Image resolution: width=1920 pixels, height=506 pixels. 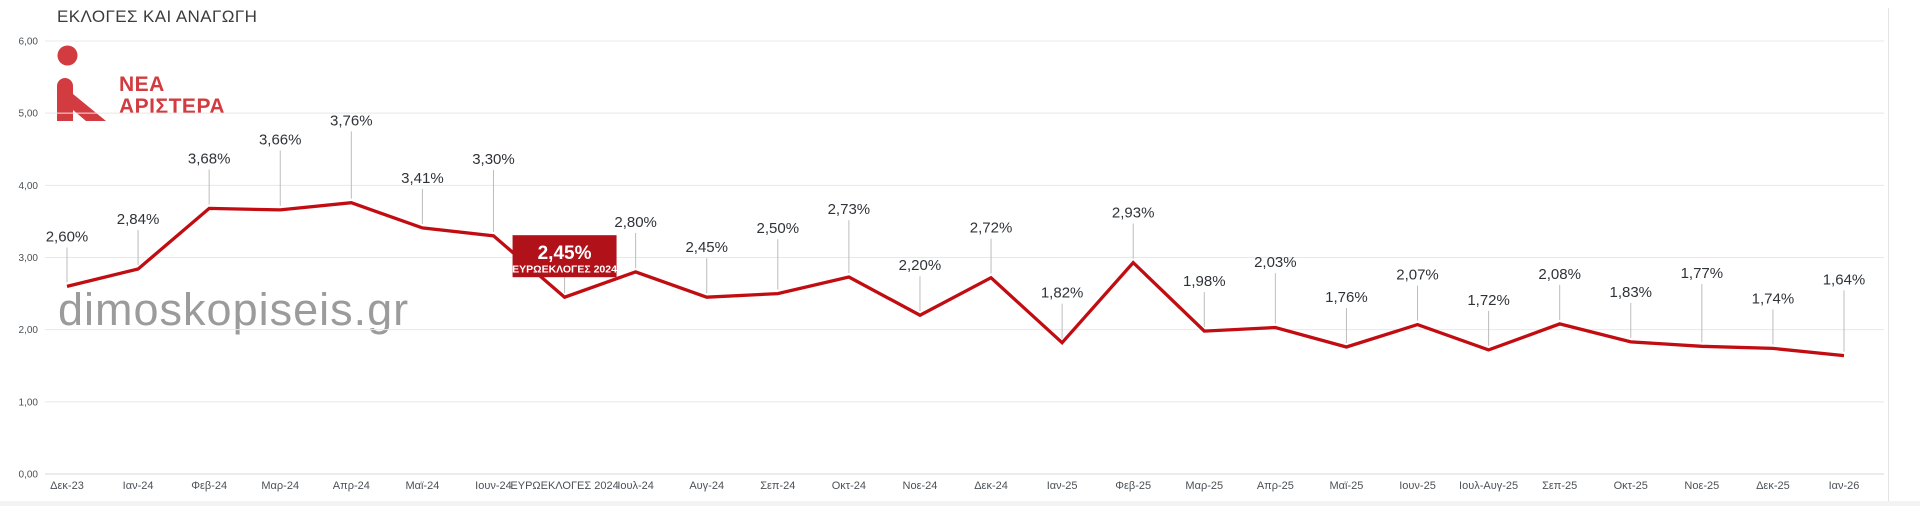 What do you see at coordinates (280, 139) in the screenshot?
I see `value-label: 3,66%` at bounding box center [280, 139].